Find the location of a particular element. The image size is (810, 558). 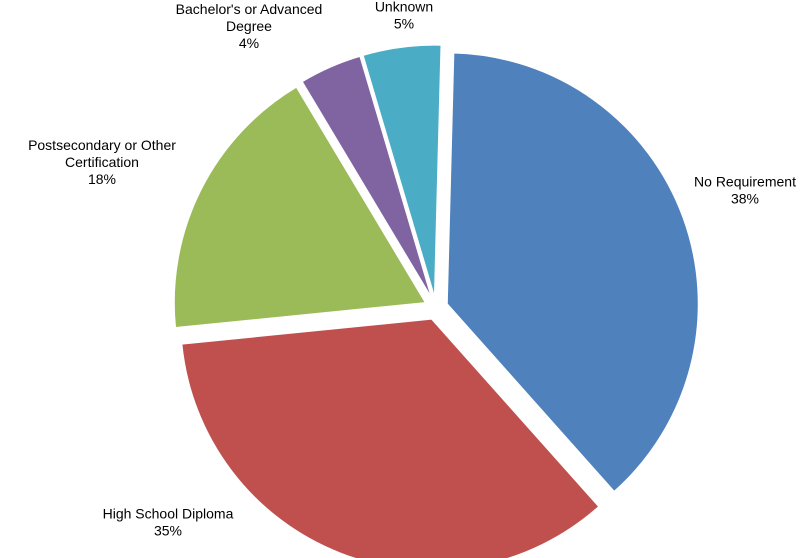

slice-category: No Requirement is located at coordinates (745, 182).